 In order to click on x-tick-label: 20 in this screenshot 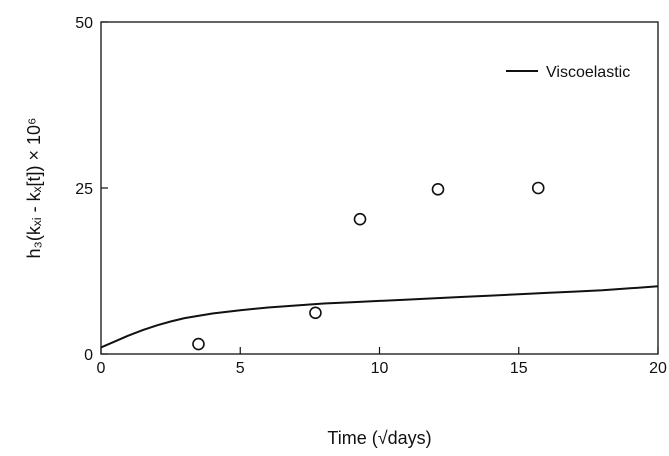, I will do `click(658, 368)`.